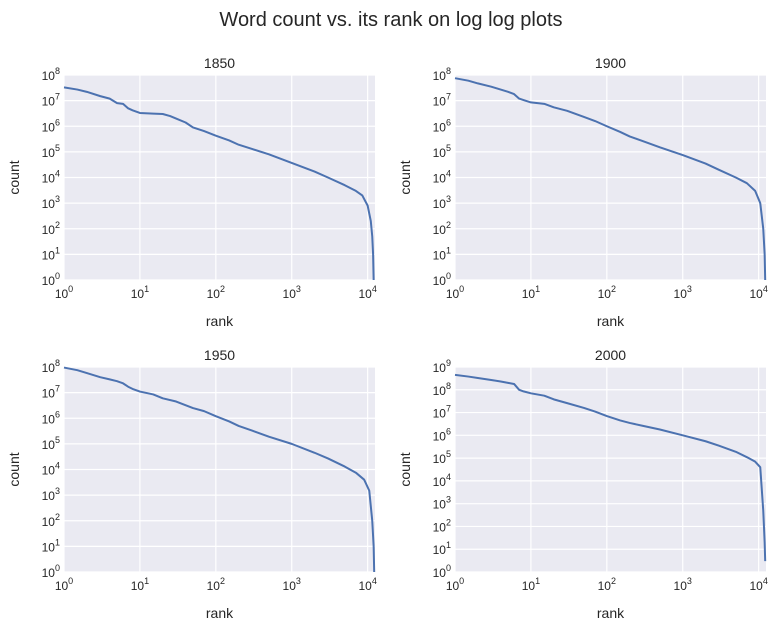 This screenshot has width=782, height=631. What do you see at coordinates (219, 63) in the screenshot?
I see `subplot-title: 1850` at bounding box center [219, 63].